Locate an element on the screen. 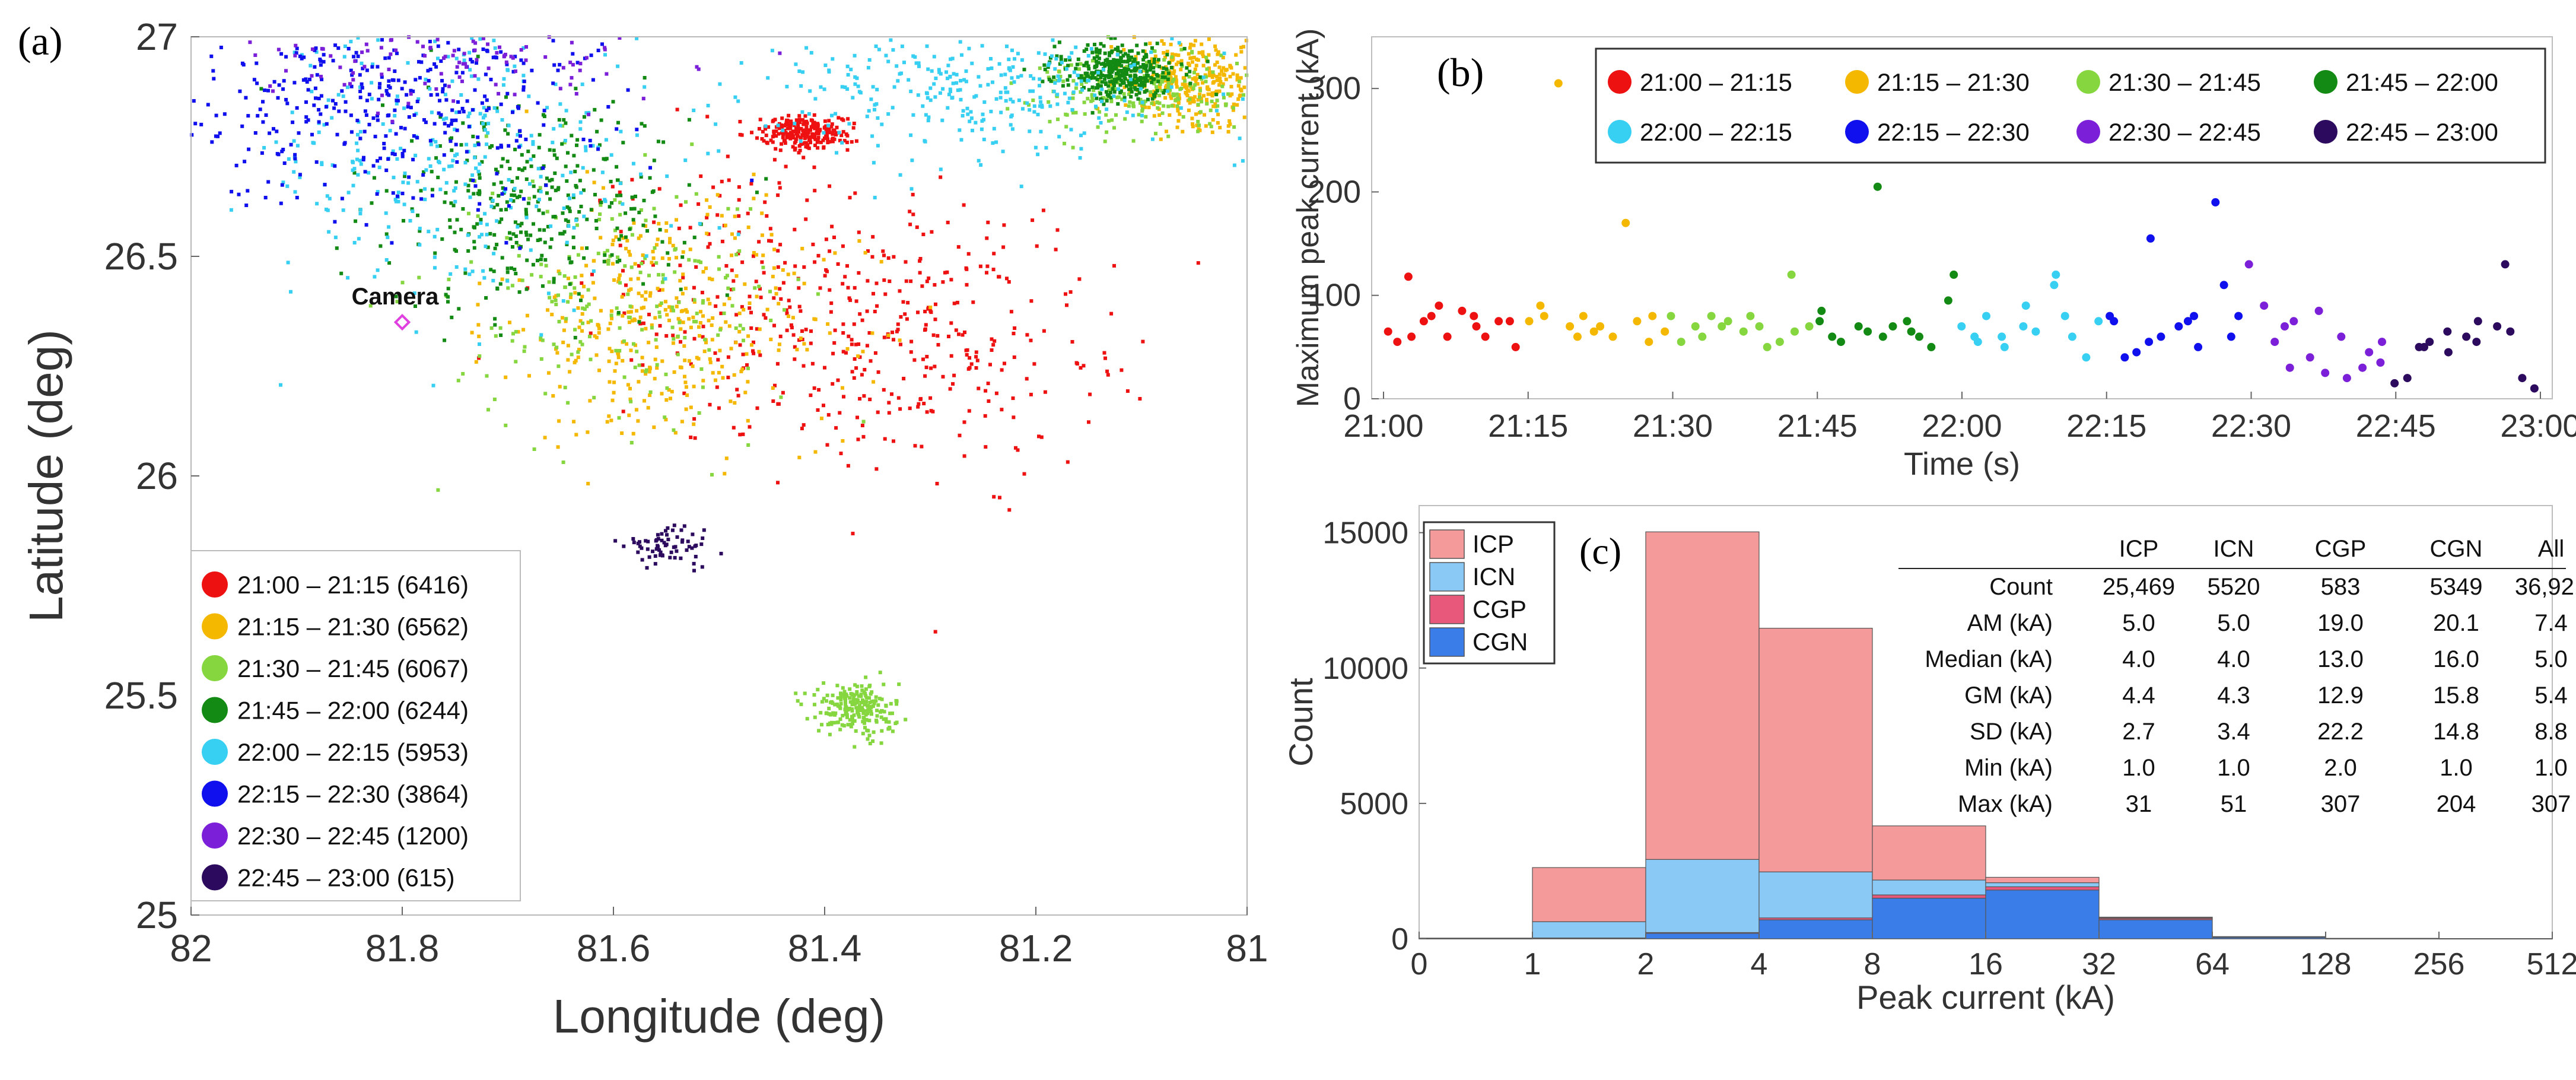 Image resolution: width=2576 pixels, height=1080 pixels. c-y-tick-label-3: 15000 is located at coordinates (1365, 533).